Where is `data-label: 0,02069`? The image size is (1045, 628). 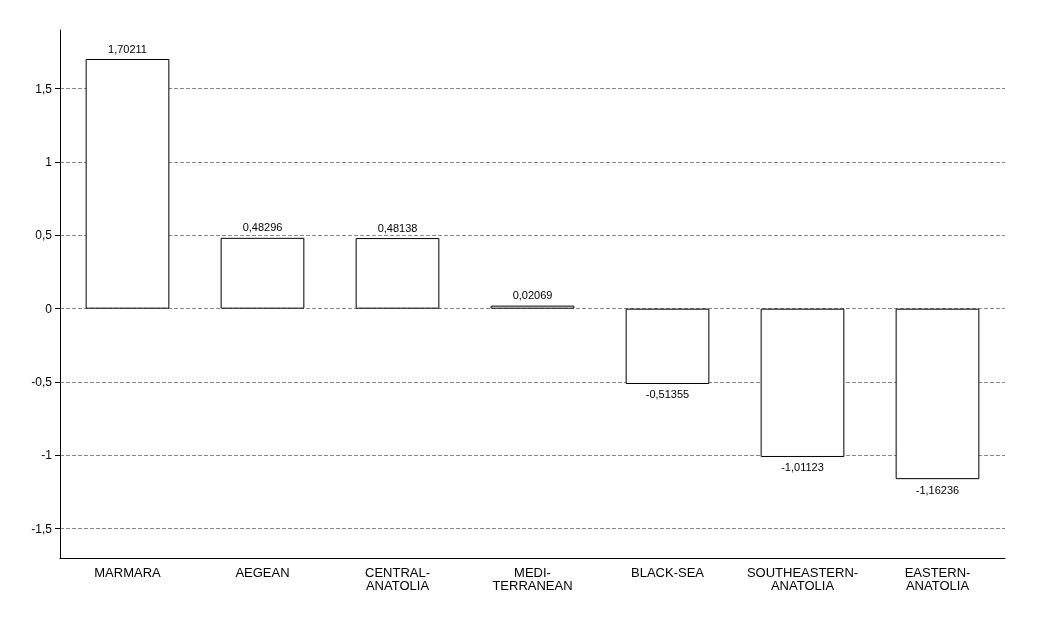
data-label: 0,02069 is located at coordinates (532, 295).